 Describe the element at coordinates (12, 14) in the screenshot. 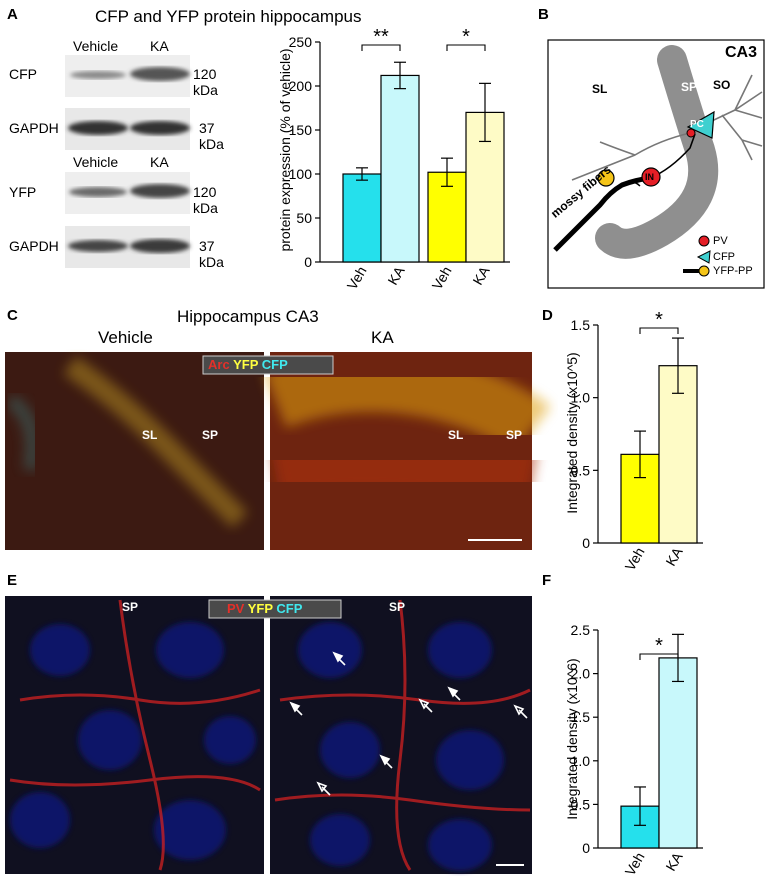

I see `panel-label-a: A` at that location.